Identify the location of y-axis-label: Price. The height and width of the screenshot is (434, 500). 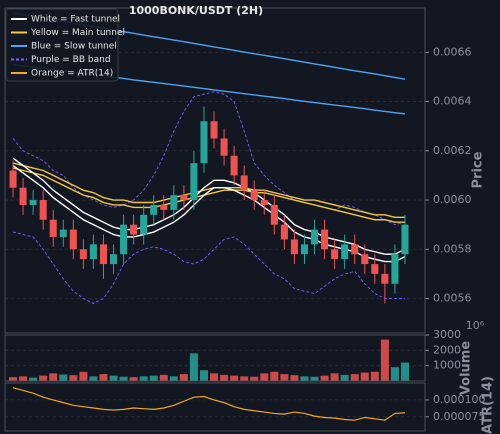
(478, 169).